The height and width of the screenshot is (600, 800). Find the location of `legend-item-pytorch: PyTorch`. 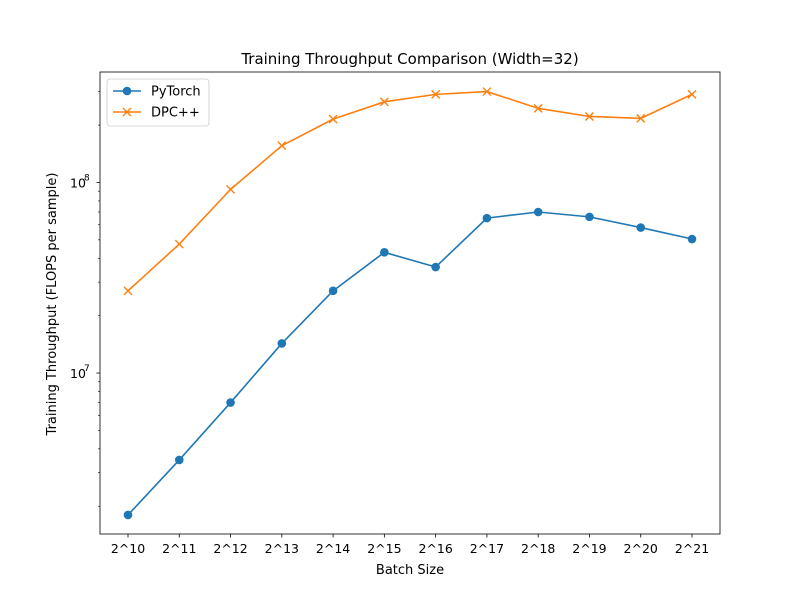

legend-item-pytorch: PyTorch is located at coordinates (157, 92).